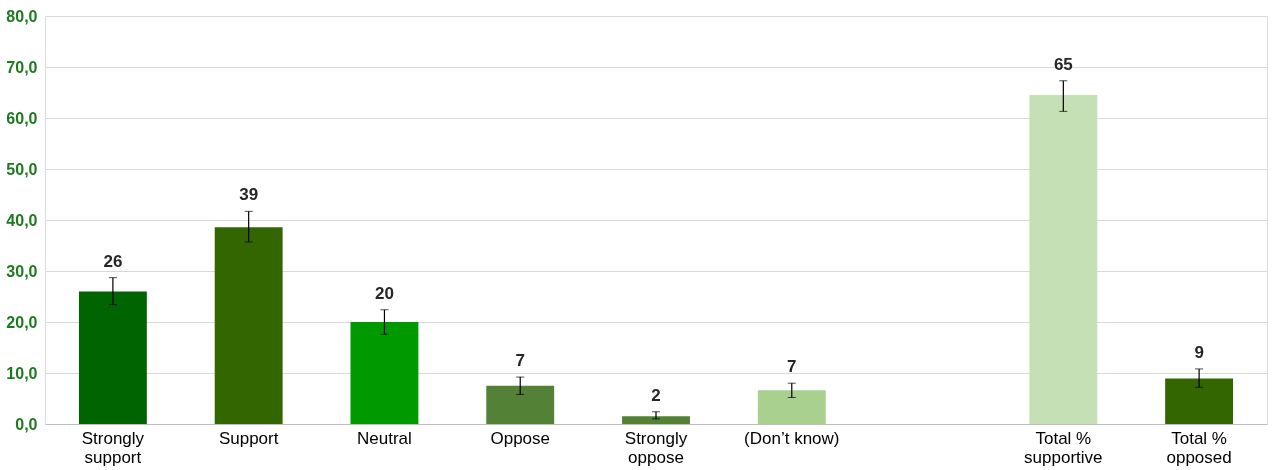 This screenshot has height=470, width=1272. What do you see at coordinates (22, 16) in the screenshot?
I see `y-tick-label: 80,0` at bounding box center [22, 16].